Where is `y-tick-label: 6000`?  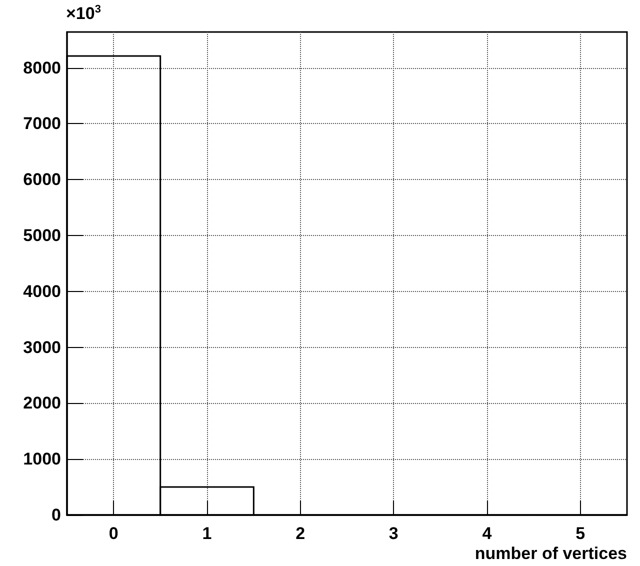
y-tick-label: 6000 is located at coordinates (42, 180).